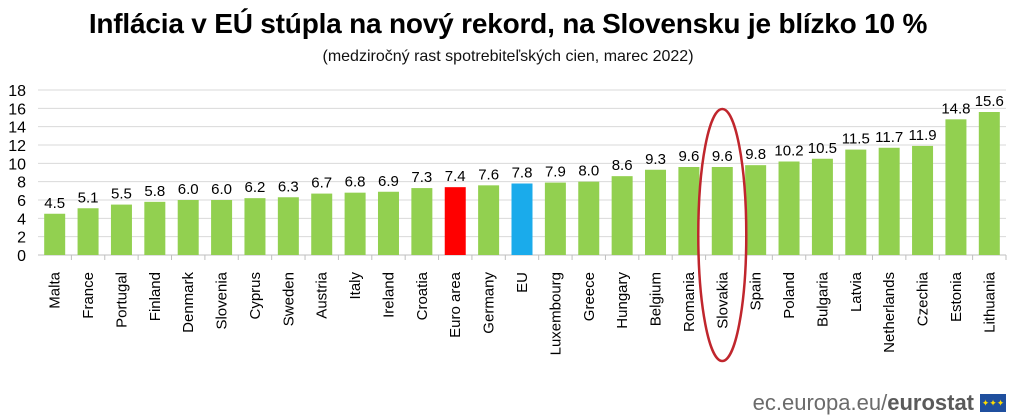  I want to click on category-label: France, so click(88, 295).